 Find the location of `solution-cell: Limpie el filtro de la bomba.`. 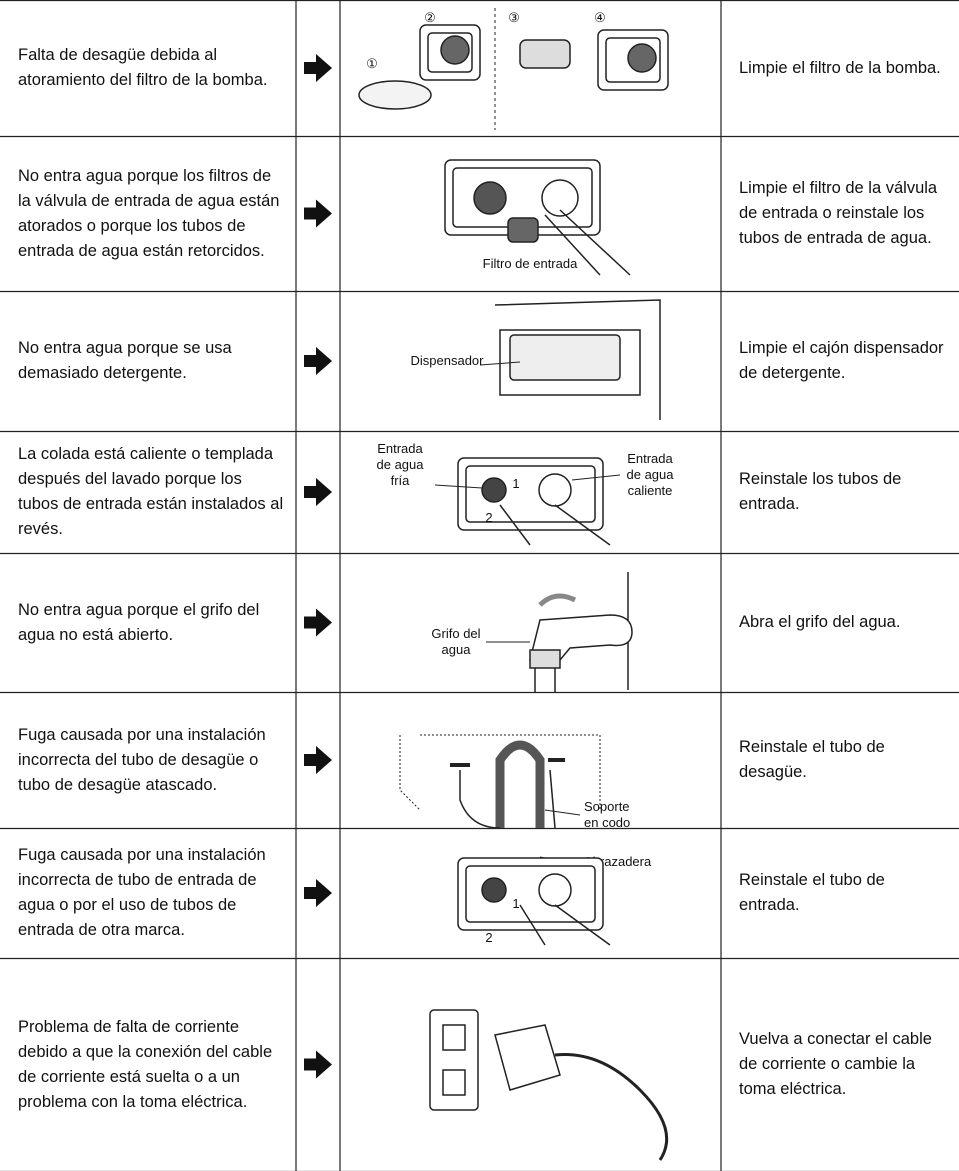

solution-cell: Limpie el filtro de la bomba. is located at coordinates (840, 68).